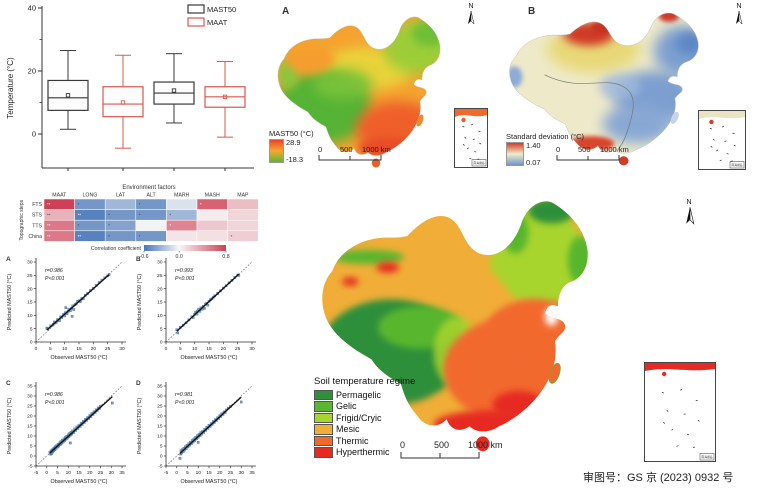 Image resolution: width=760 pixels, height=501 pixels. I want to click on y-tick-label: 20, so click(160, 289).